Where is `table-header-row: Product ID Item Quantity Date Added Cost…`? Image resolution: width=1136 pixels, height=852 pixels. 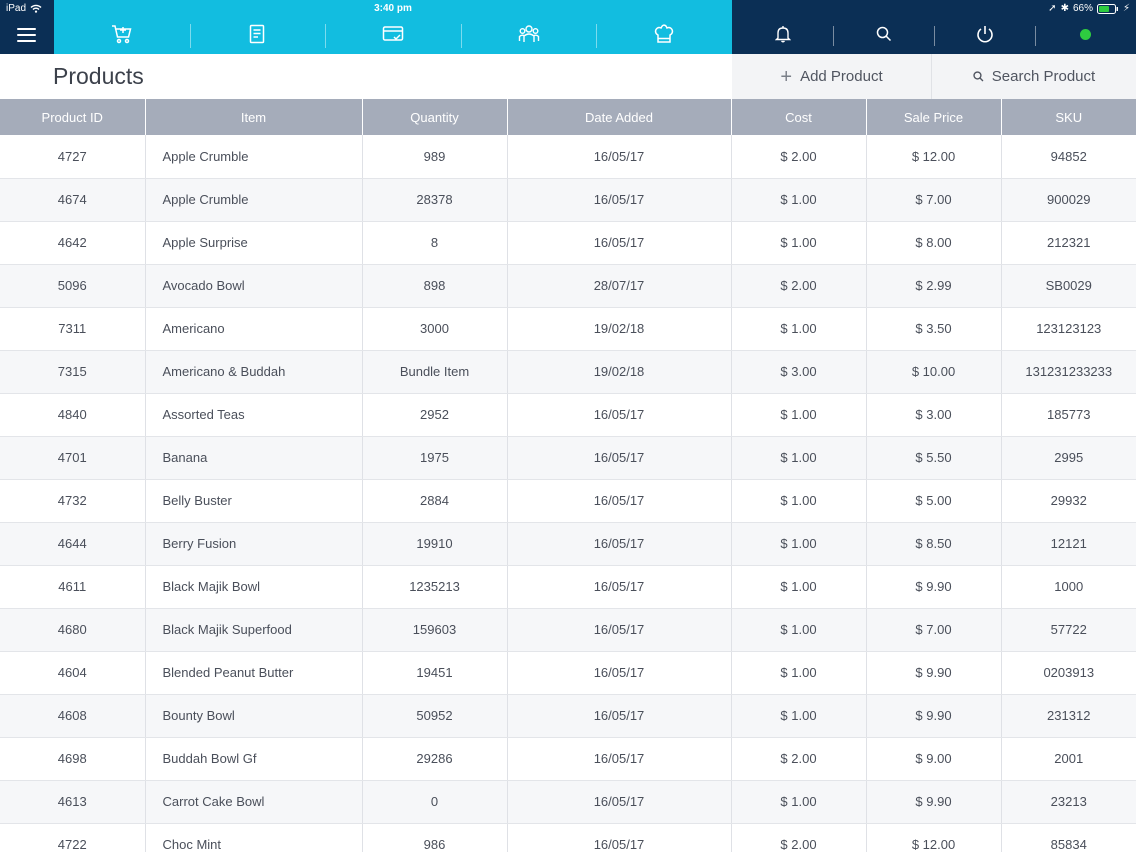
table-header-row: Product ID Item Quantity Date Added Cost… is located at coordinates (568, 117).